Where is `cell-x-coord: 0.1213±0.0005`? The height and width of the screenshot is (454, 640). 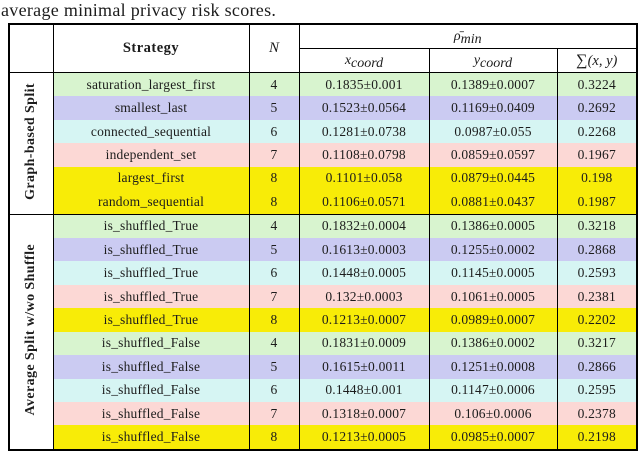
cell-x-coord: 0.1213±0.0005 is located at coordinates (363, 437).